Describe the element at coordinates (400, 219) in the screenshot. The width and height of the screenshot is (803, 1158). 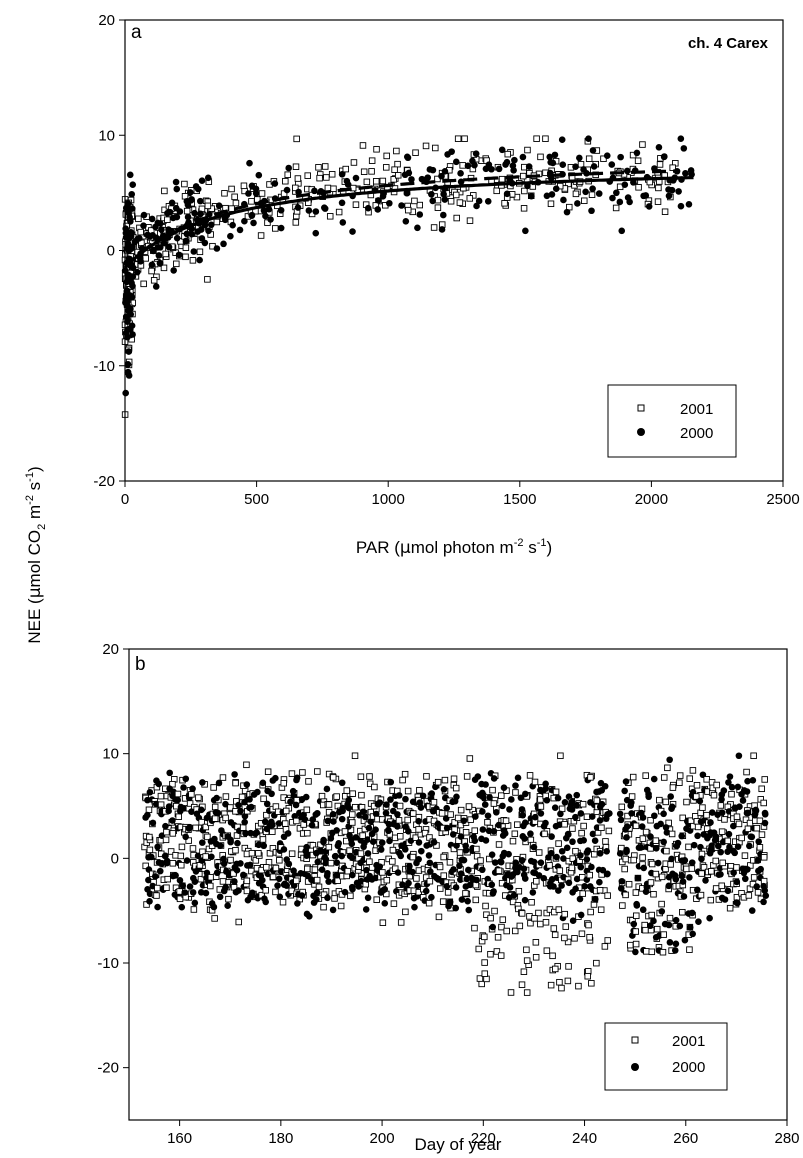
I see `panel-a-fit-curve-2001` at that location.